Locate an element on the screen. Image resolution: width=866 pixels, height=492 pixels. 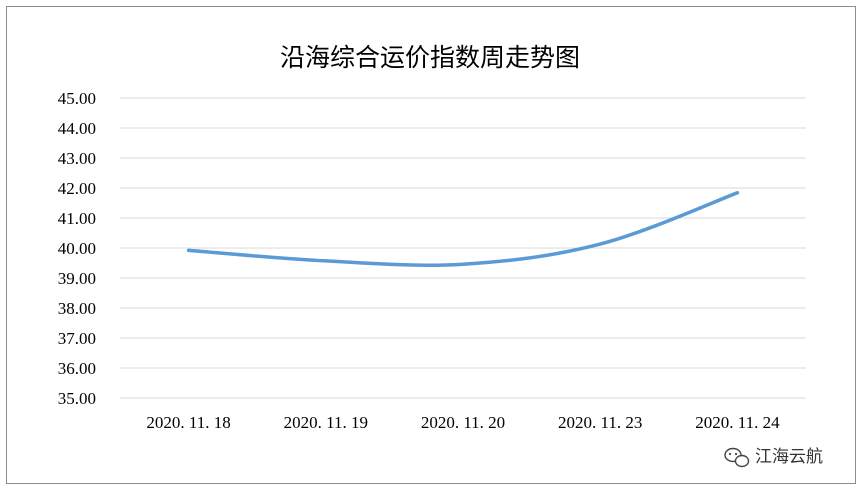
watermark-text: 江海云航 is located at coordinates (789, 457).